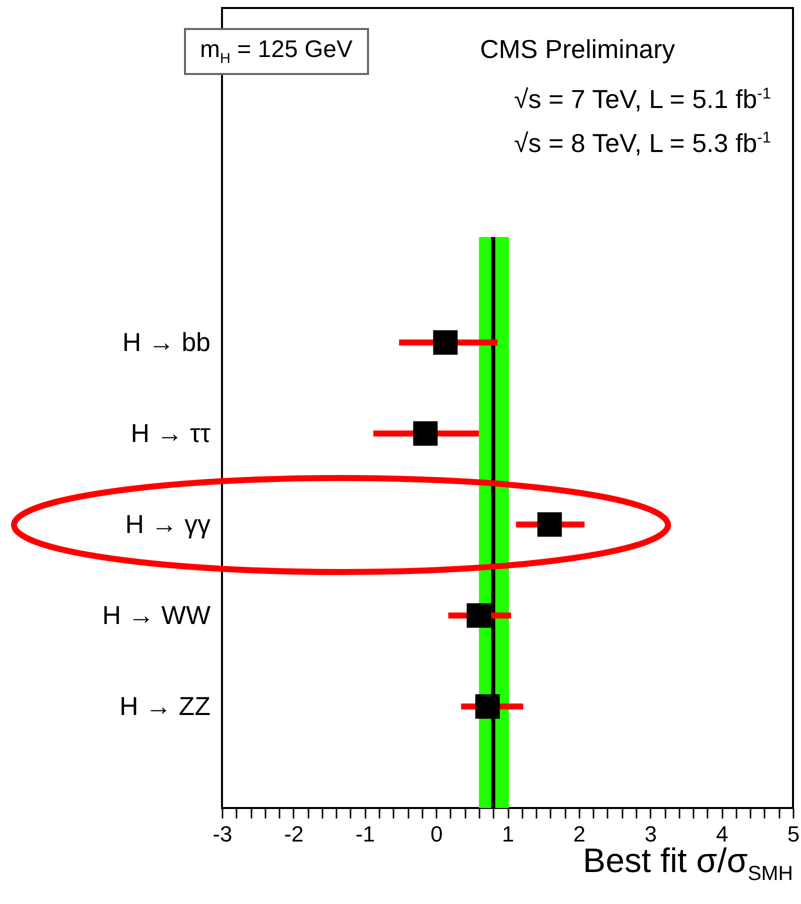  What do you see at coordinates (579, 834) in the screenshot?
I see `x-tick-label: 2` at bounding box center [579, 834].